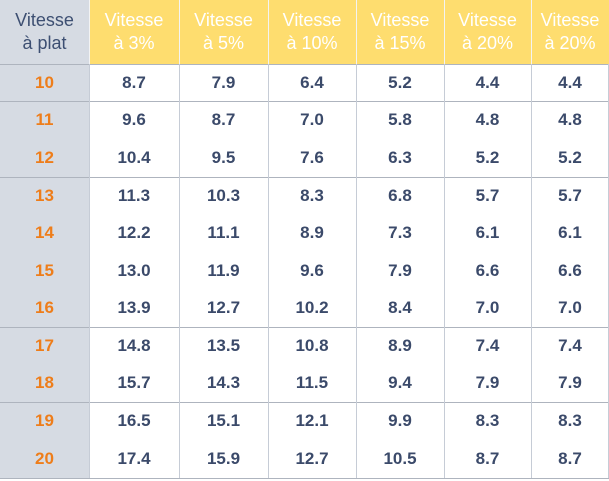  Describe the element at coordinates (134, 458) in the screenshot. I see `table-cell: 17.4` at that location.